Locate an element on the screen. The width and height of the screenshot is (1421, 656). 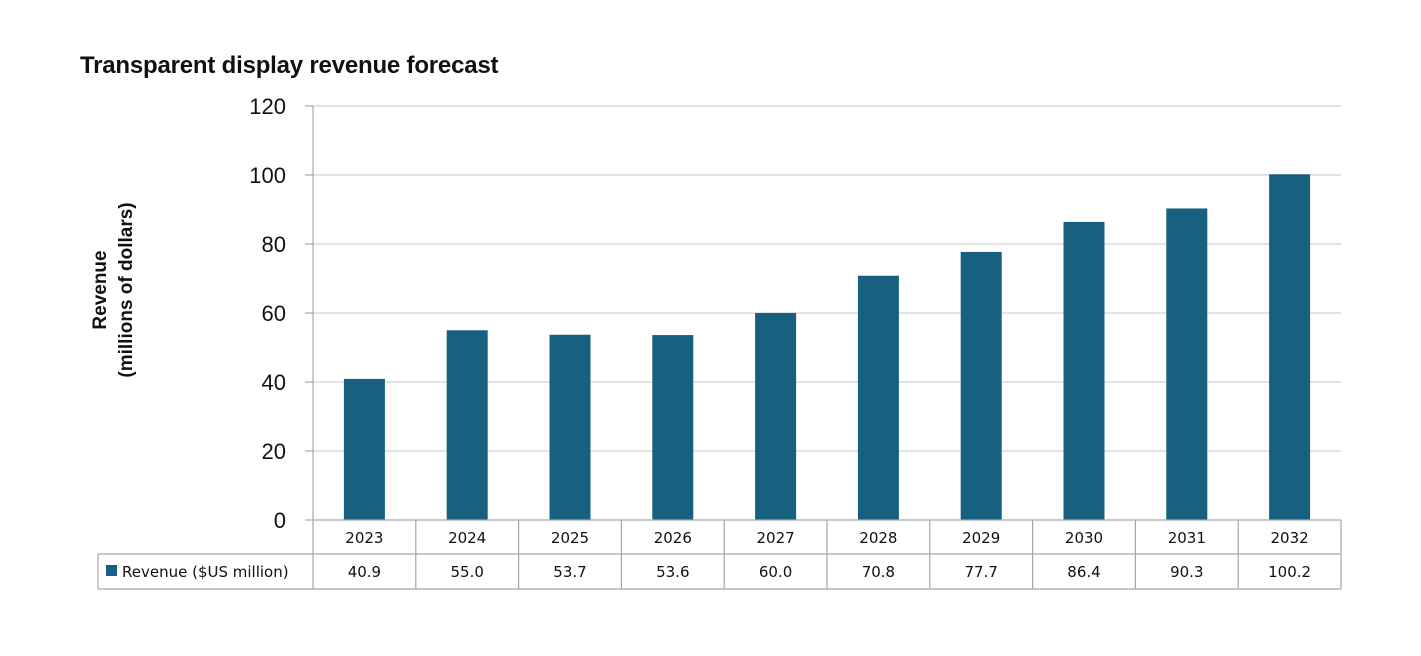
x-tick-label: 2025 is located at coordinates (570, 538).